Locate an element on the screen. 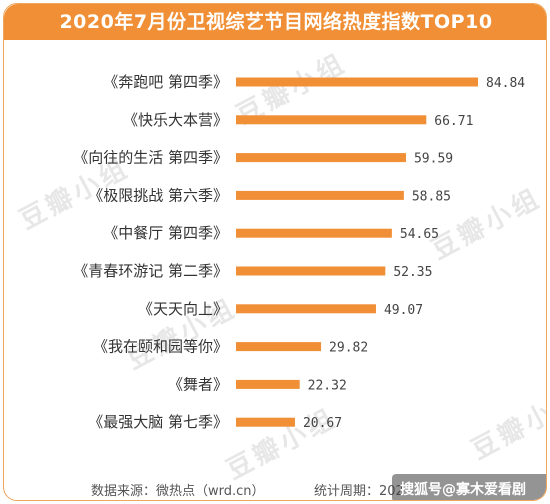  publisher-badge: 搜狐号@寡木爱看剧 is located at coordinates (469, 487).